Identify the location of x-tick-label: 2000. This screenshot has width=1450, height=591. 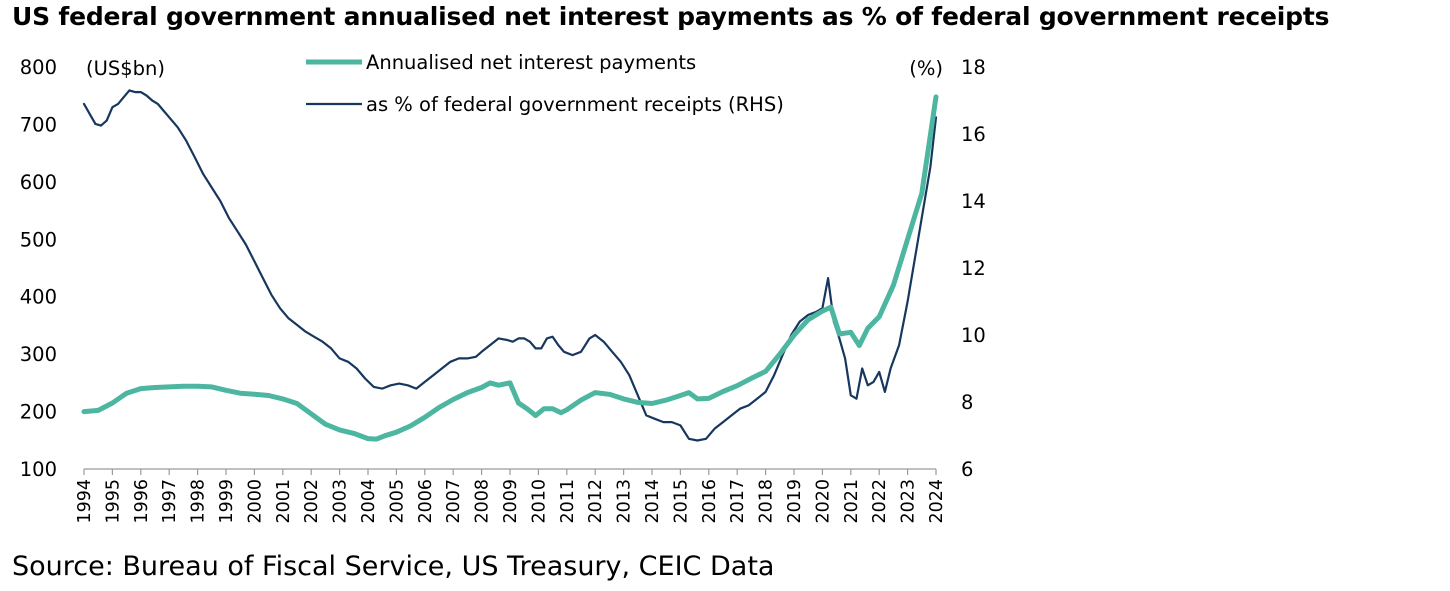
(255, 501).